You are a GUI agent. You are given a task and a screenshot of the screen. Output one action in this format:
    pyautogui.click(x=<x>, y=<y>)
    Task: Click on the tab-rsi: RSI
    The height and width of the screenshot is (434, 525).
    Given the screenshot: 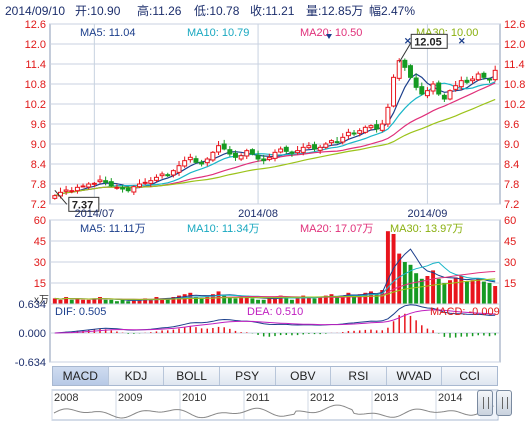 What is the action you would take?
    pyautogui.click(x=359, y=376)
    